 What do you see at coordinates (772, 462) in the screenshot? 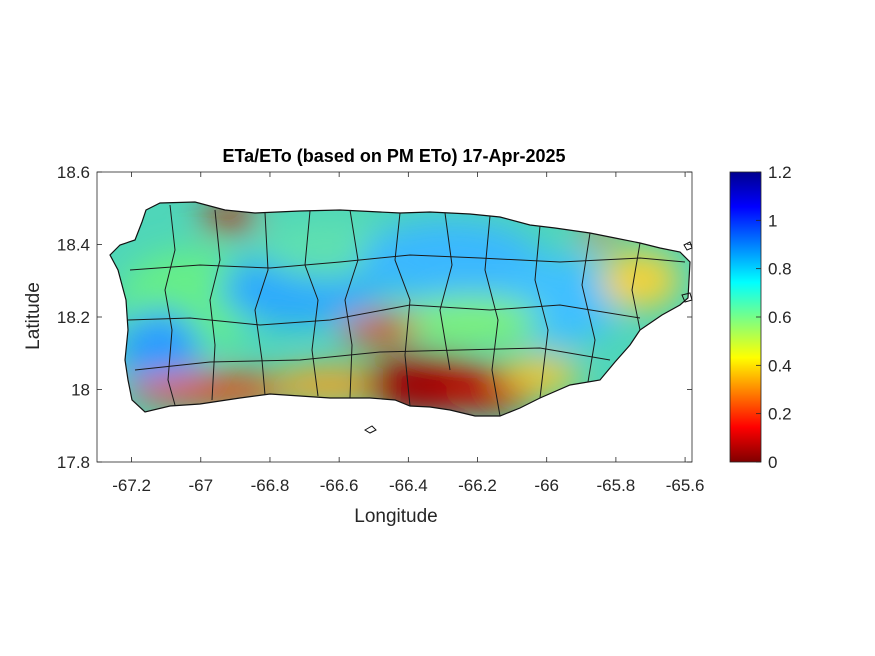
I see `colorbar-tick-label: 0` at bounding box center [772, 462].